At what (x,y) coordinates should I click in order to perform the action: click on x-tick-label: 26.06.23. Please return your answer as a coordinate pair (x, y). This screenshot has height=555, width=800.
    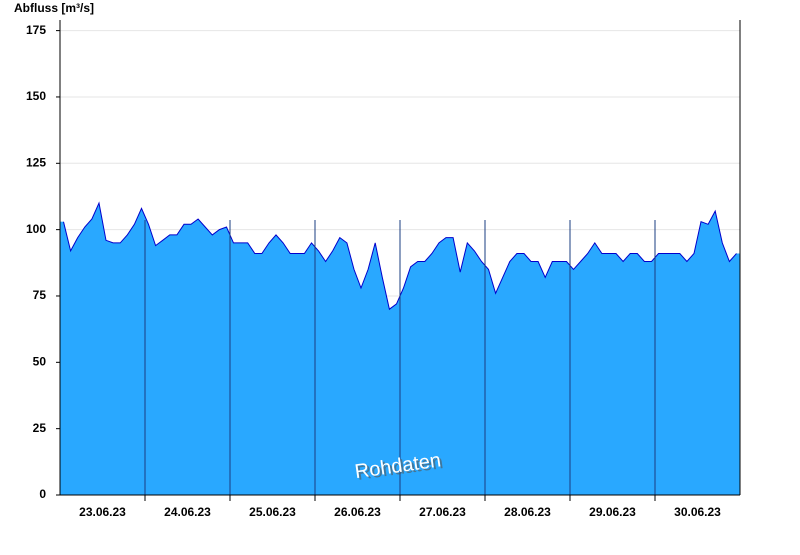
    Looking at the image, I should click on (357, 512).